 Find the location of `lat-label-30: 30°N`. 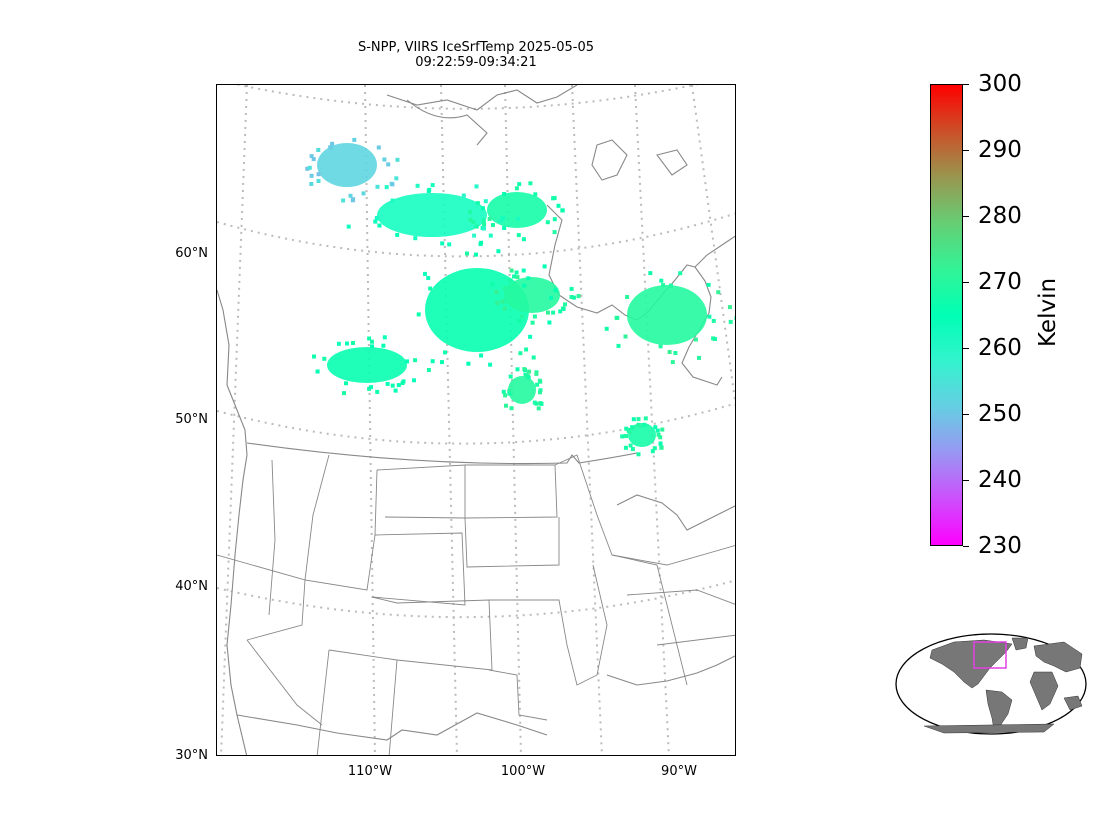

lat-label-30: 30°N is located at coordinates (191, 755).